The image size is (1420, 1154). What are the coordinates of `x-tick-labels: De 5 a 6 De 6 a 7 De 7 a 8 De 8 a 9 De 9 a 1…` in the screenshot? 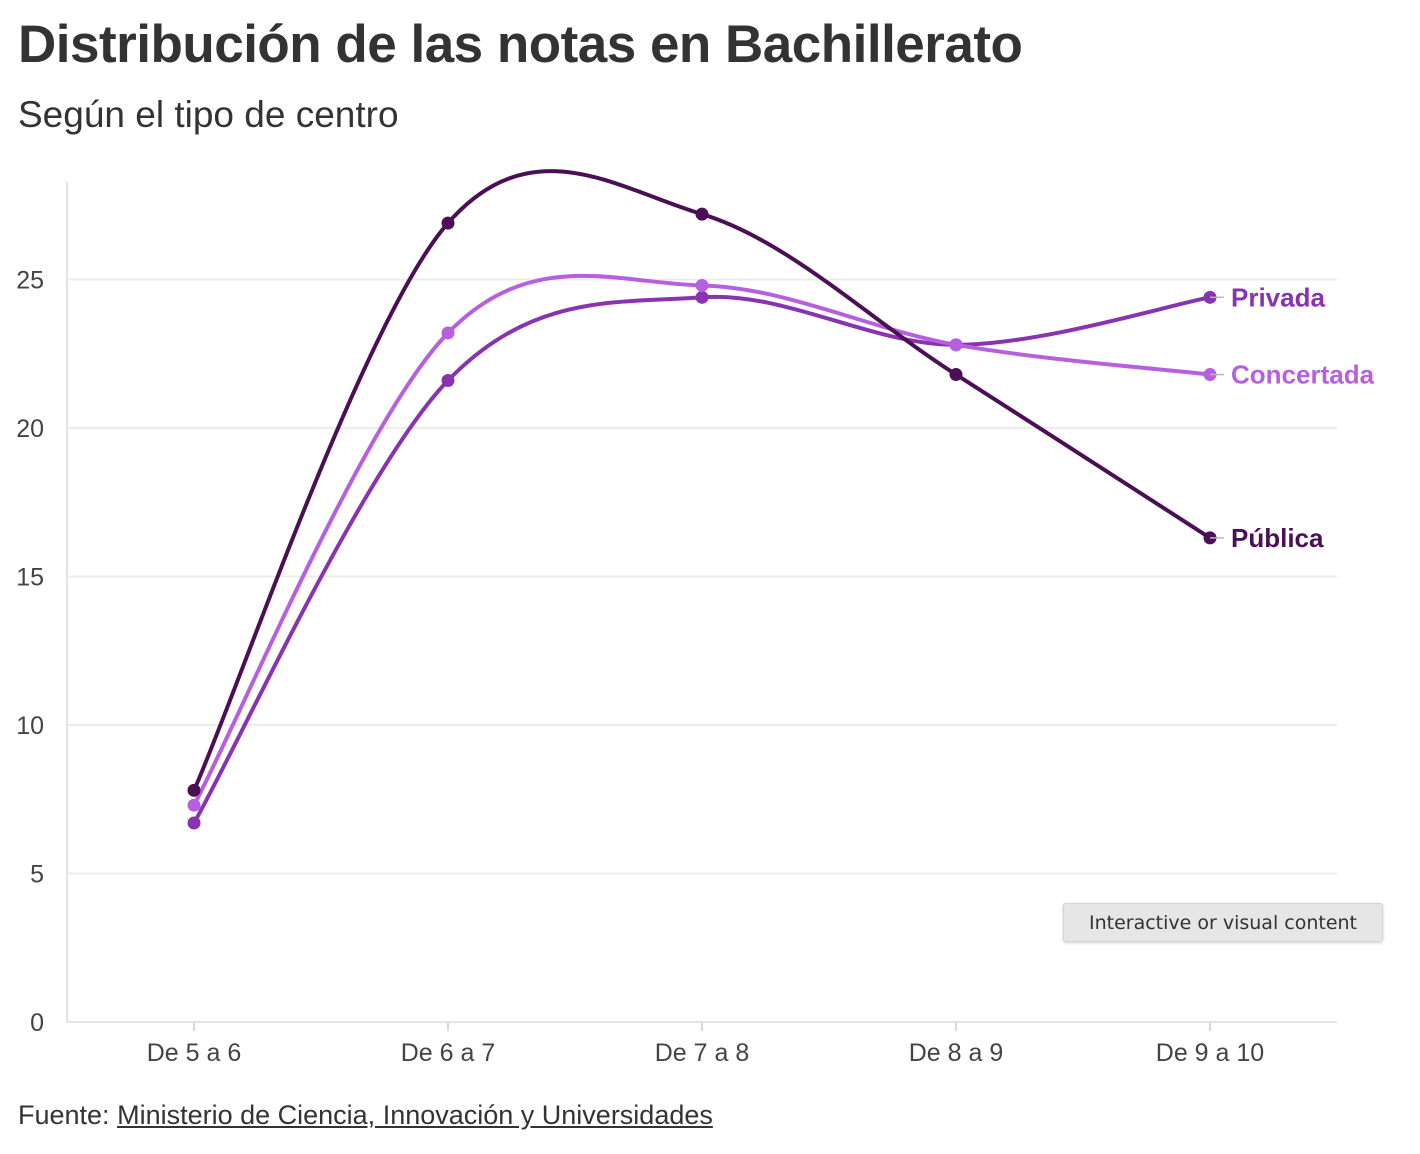 It's located at (705, 1044).